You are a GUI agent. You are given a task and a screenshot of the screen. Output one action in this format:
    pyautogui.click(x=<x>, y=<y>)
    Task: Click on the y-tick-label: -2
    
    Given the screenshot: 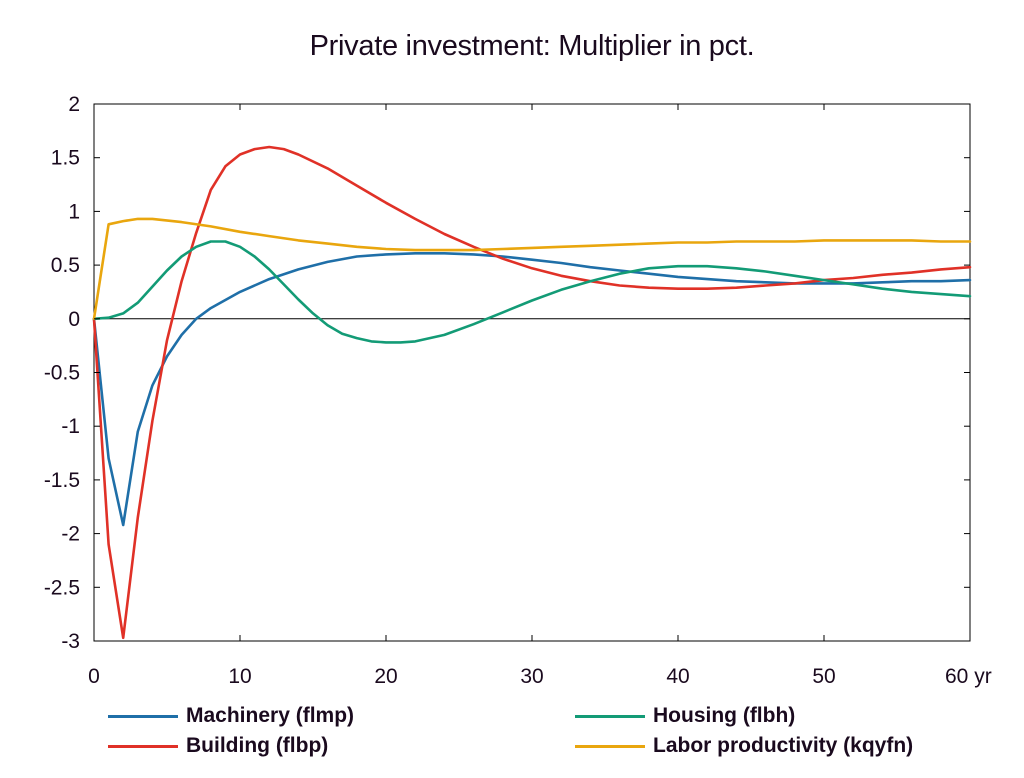 What is the action you would take?
    pyautogui.click(x=70, y=534)
    